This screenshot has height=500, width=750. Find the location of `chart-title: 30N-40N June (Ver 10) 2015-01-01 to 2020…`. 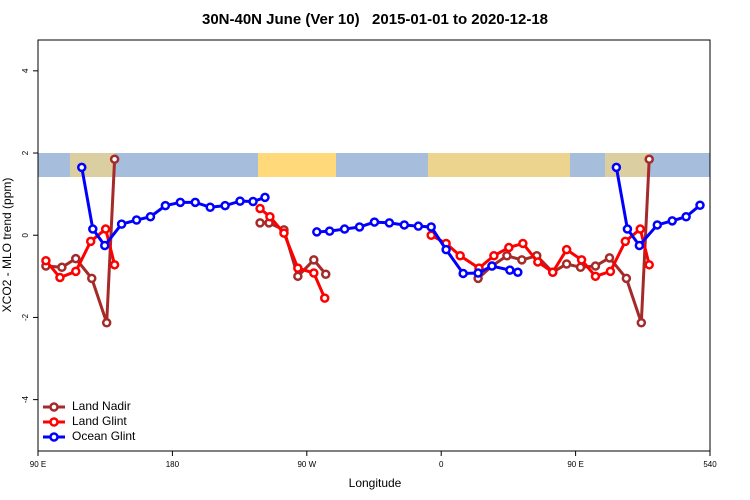

chart-title: 30N-40N June (Ver 10) 2015-01-01 to 2020… is located at coordinates (375, 19).